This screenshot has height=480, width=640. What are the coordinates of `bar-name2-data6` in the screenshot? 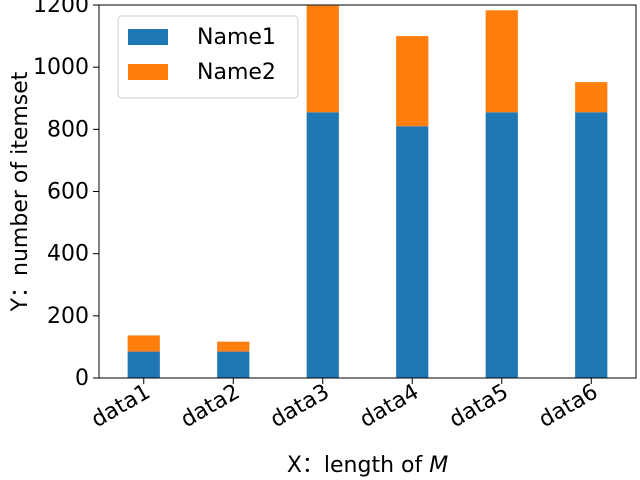 It's located at (591, 97).